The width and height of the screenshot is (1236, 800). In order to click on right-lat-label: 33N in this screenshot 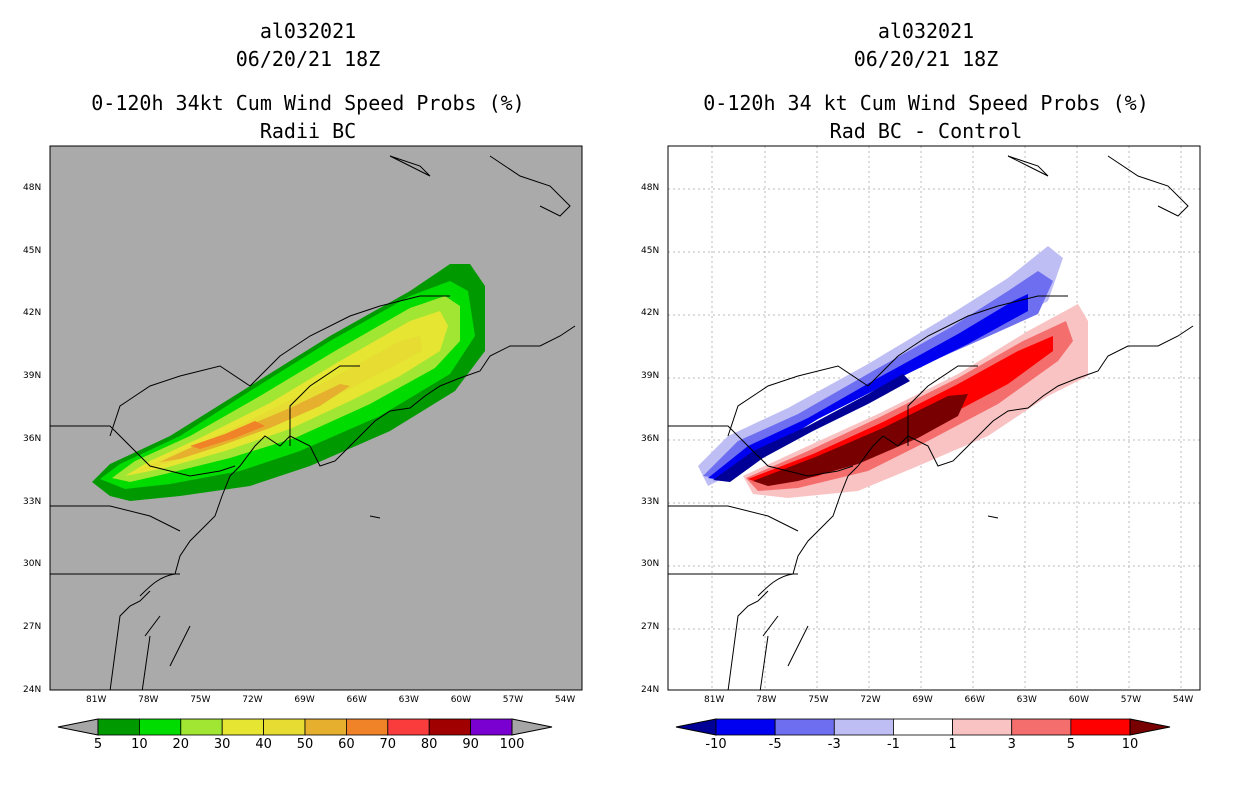, I will do `click(650, 501)`.